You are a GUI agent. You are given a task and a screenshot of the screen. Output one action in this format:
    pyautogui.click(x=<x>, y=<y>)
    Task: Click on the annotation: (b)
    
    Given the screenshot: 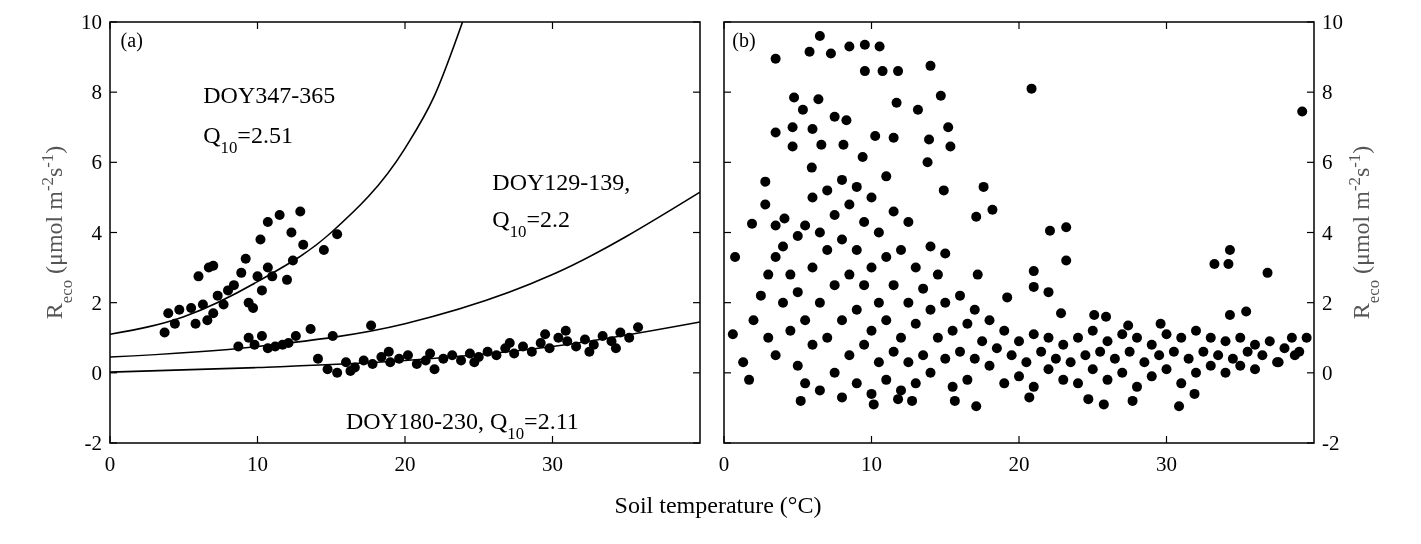 What is the action you would take?
    pyautogui.click(x=744, y=41)
    